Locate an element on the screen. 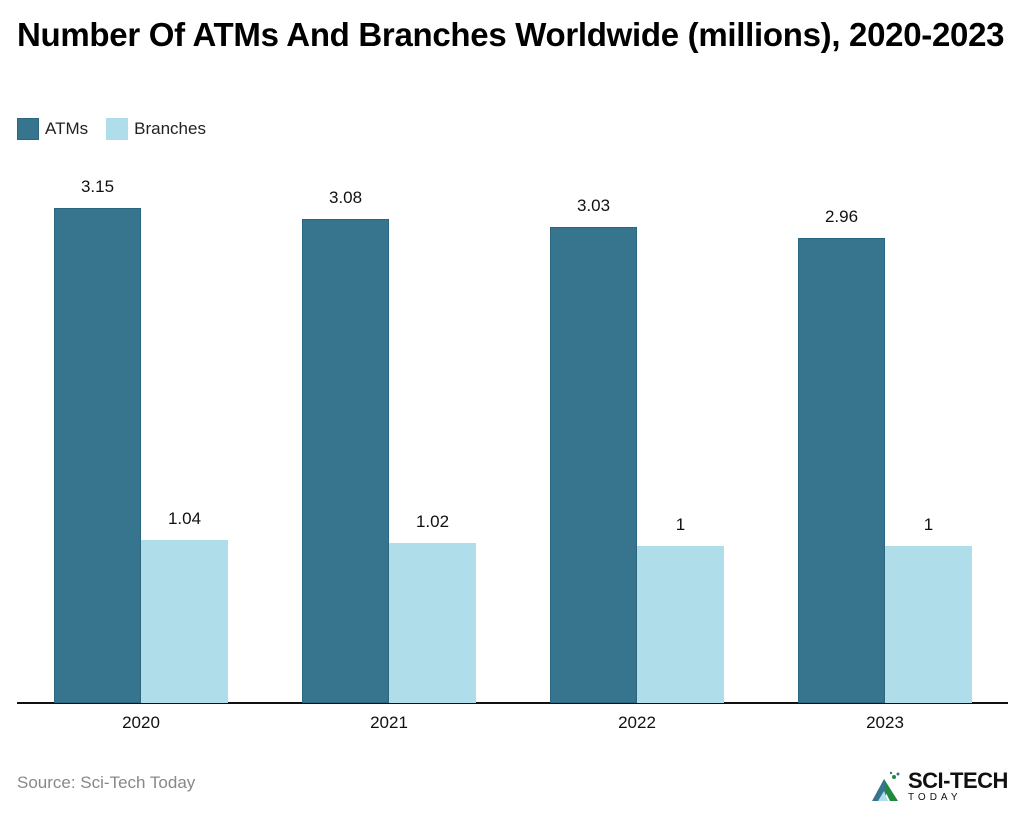  bar-branches-2020 is located at coordinates (184, 621).